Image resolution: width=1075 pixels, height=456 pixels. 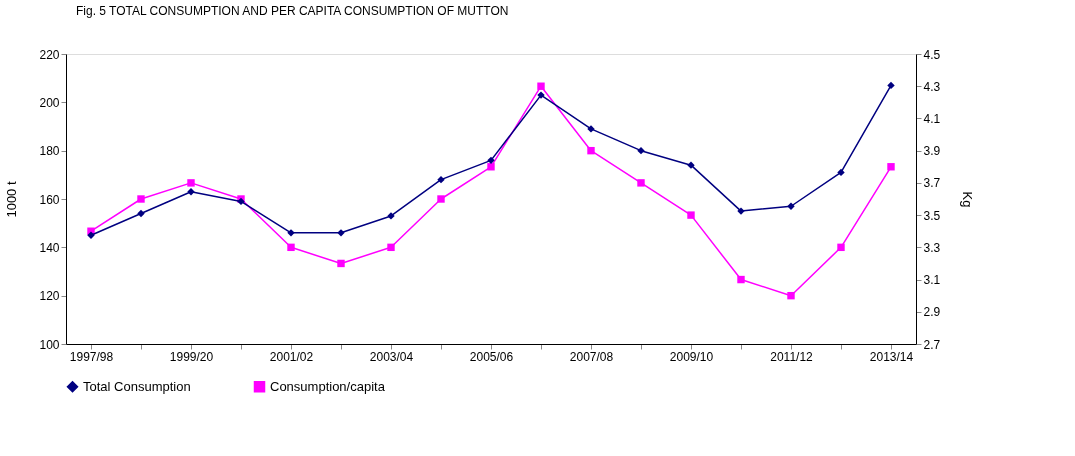 I want to click on y2-tick-label: 4.5, so click(x=932, y=54).